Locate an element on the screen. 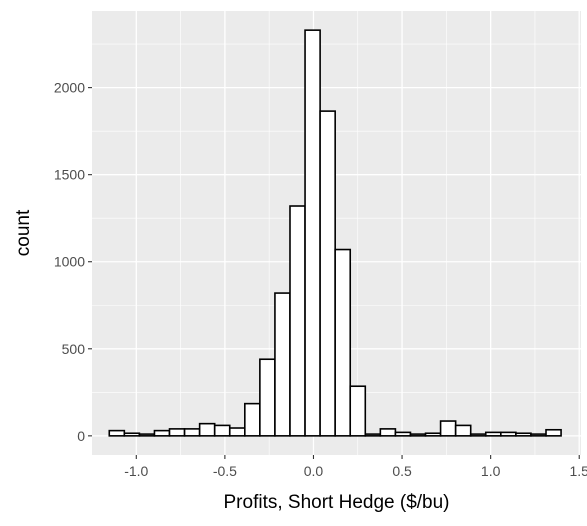 Image resolution: width=587 pixels, height=526 pixels. y-axis-ticks: 0 500 1000 1500 2000 is located at coordinates (73, 262).